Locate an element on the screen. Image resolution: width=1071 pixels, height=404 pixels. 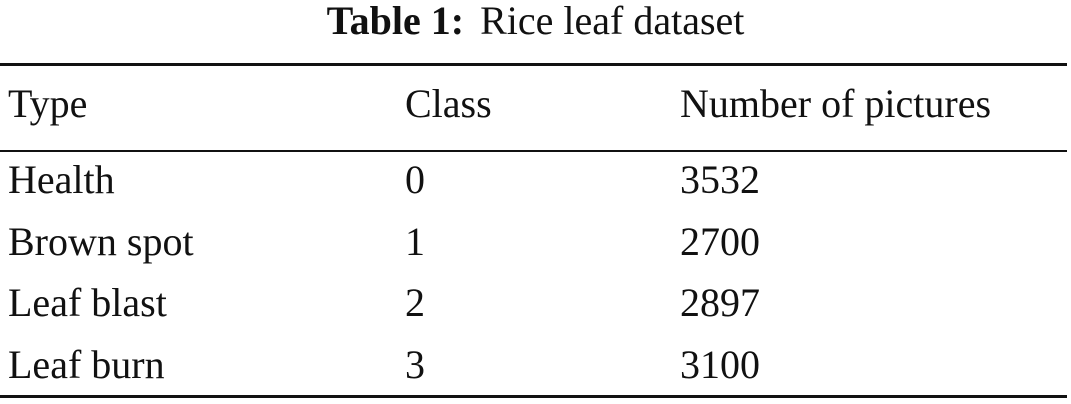
top-rule is located at coordinates (533, 64).